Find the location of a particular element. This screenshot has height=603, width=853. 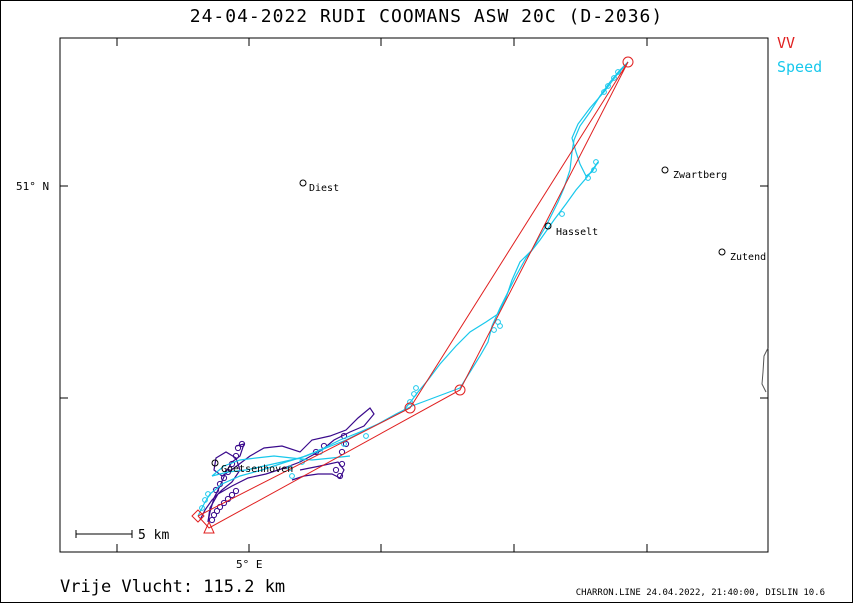

place-label-goetsenhoven: Goetsenhoven is located at coordinates (257, 469).